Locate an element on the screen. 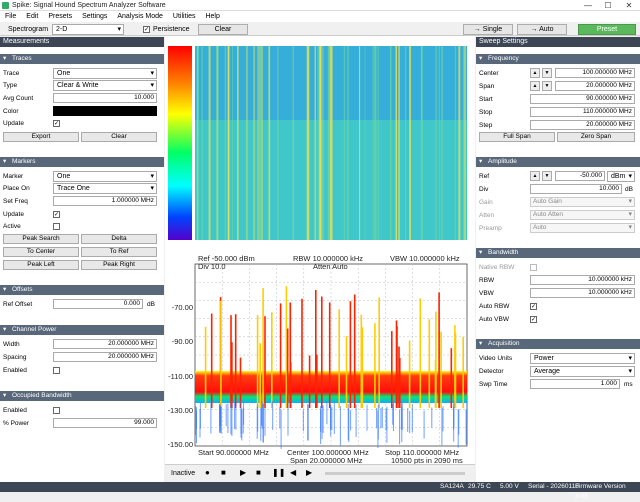 The image size is (640, 502). to-ref-button: To Ref is located at coordinates (119, 252).